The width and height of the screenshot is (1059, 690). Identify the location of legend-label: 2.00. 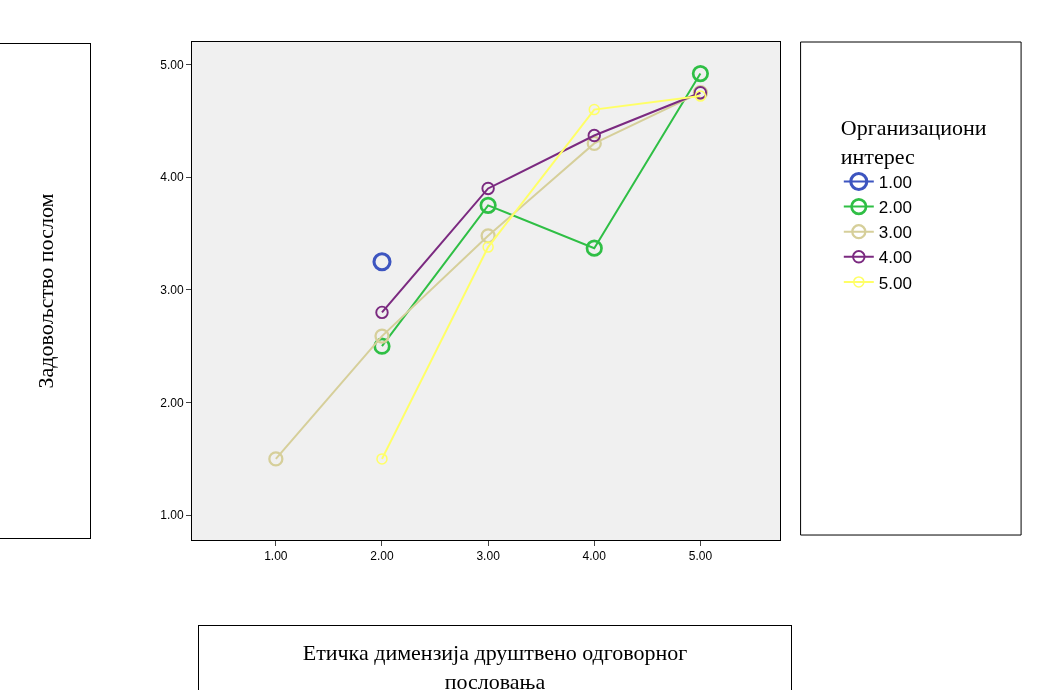
(895, 208).